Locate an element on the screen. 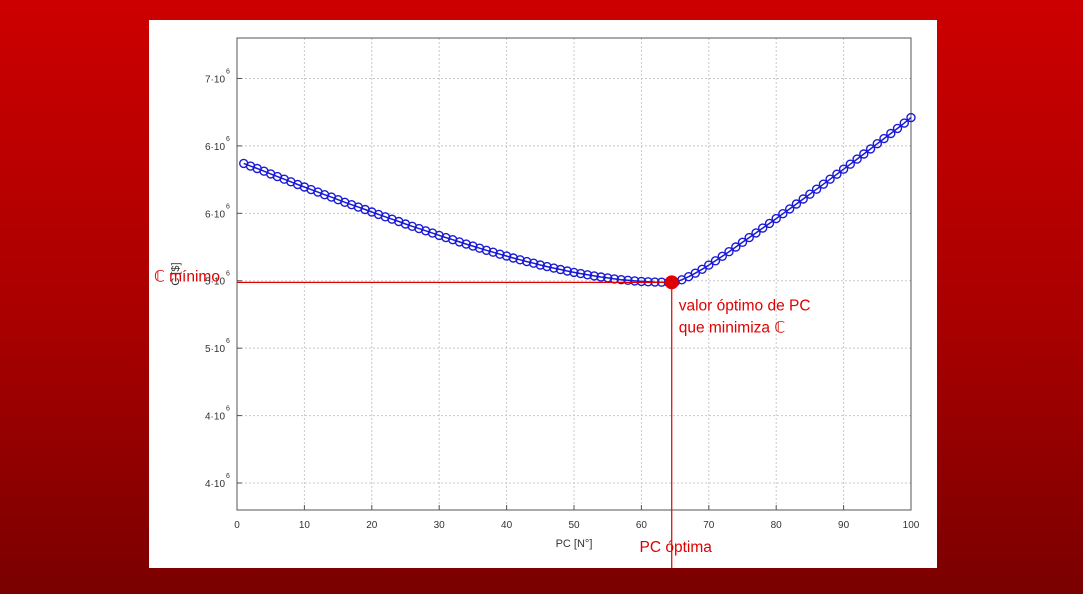 The image size is (1083, 594). x-tick-label: 80 is located at coordinates (777, 525).